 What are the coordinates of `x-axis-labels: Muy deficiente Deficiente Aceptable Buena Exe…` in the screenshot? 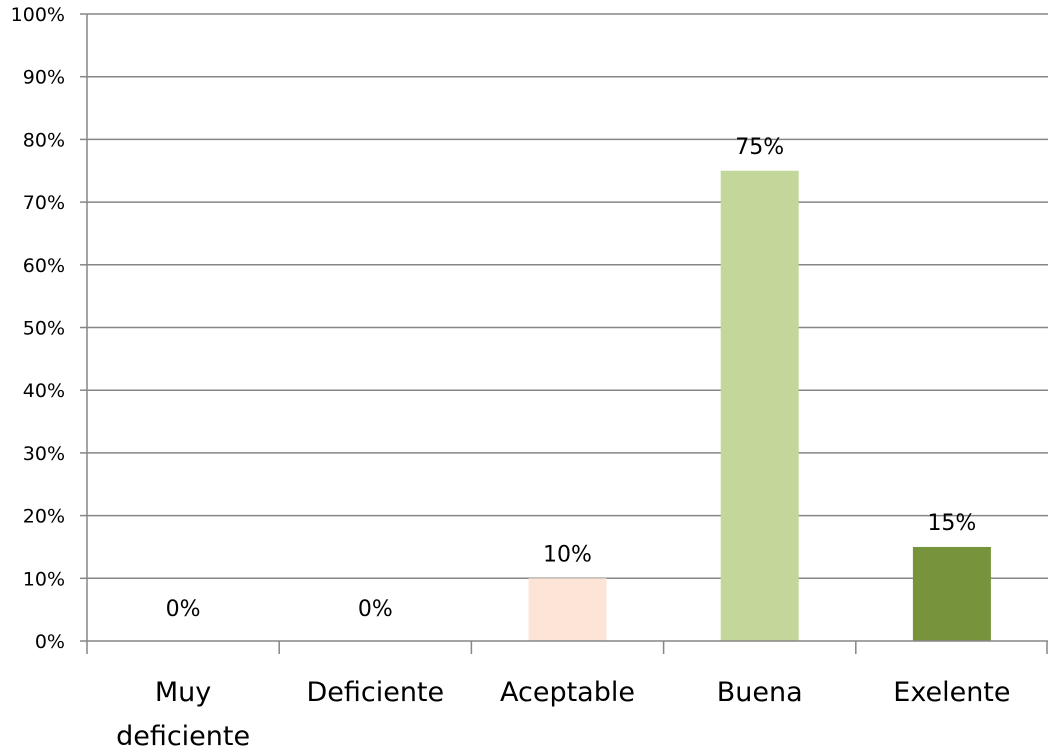 It's located at (563, 714).